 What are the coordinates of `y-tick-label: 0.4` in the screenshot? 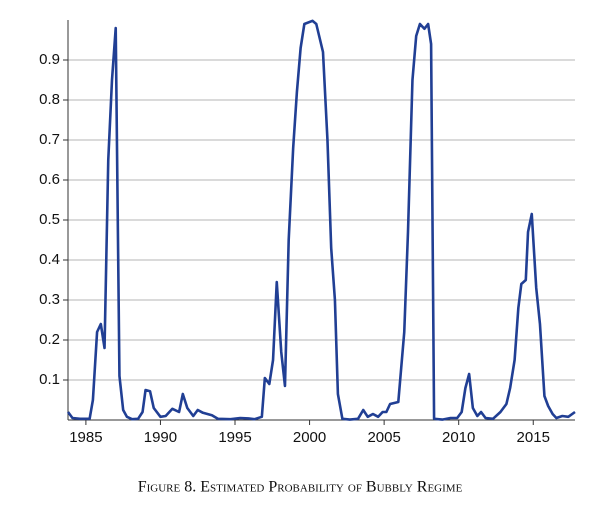 It's located at (49, 259).